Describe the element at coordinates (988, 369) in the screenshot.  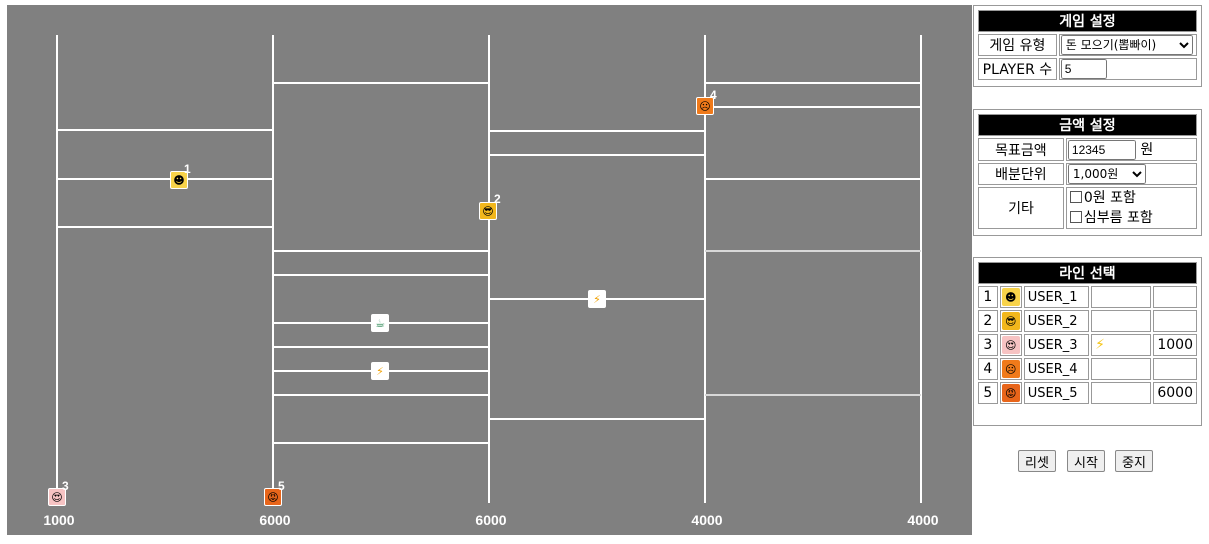
I see `line-number: 4` at that location.